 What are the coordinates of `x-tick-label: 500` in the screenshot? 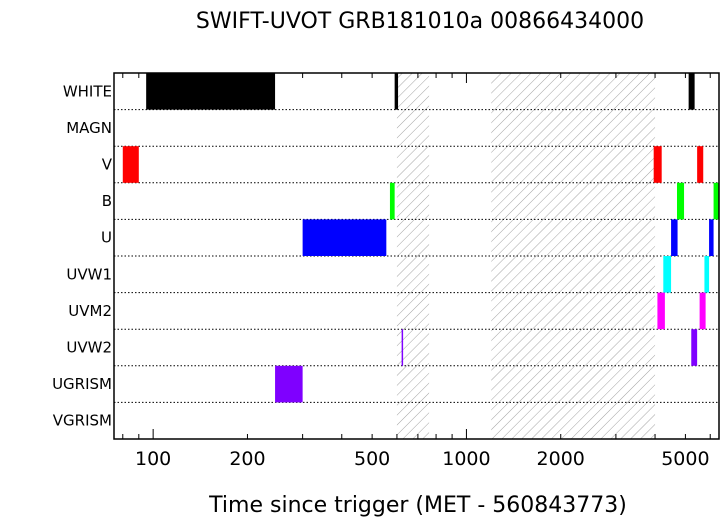 It's located at (372, 459).